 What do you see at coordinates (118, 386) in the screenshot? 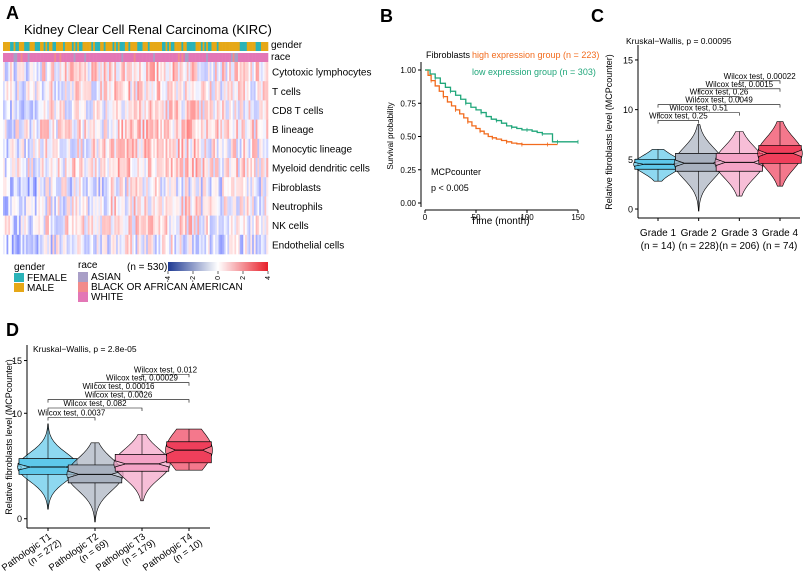
I see `comparison-label: Wilcox test, 0.00016` at bounding box center [118, 386].